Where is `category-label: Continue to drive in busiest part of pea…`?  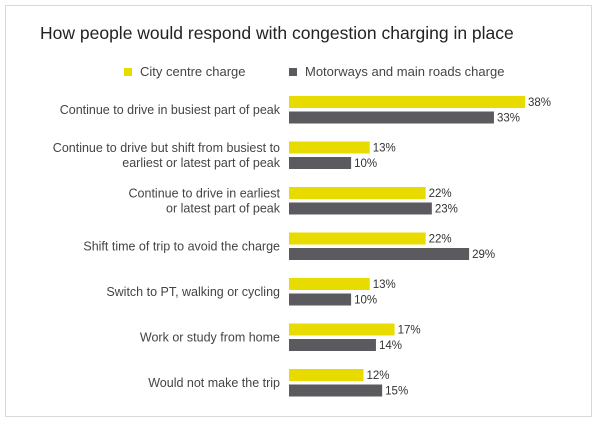
category-label: Continue to drive in busiest part of pea… is located at coordinates (170, 110).